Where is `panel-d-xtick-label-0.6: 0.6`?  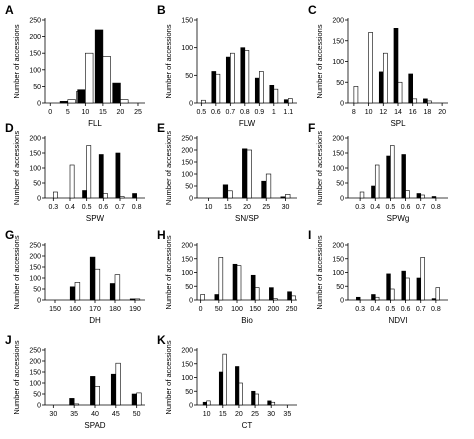 panel-d-xtick-label-0.6: 0.6 is located at coordinates (103, 207).